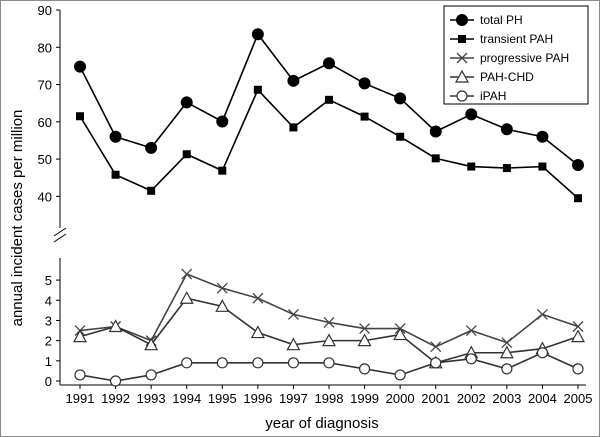 The width and height of the screenshot is (600, 437). Describe the element at coordinates (506, 398) in the screenshot. I see `x-tick-label: 2003` at that location.